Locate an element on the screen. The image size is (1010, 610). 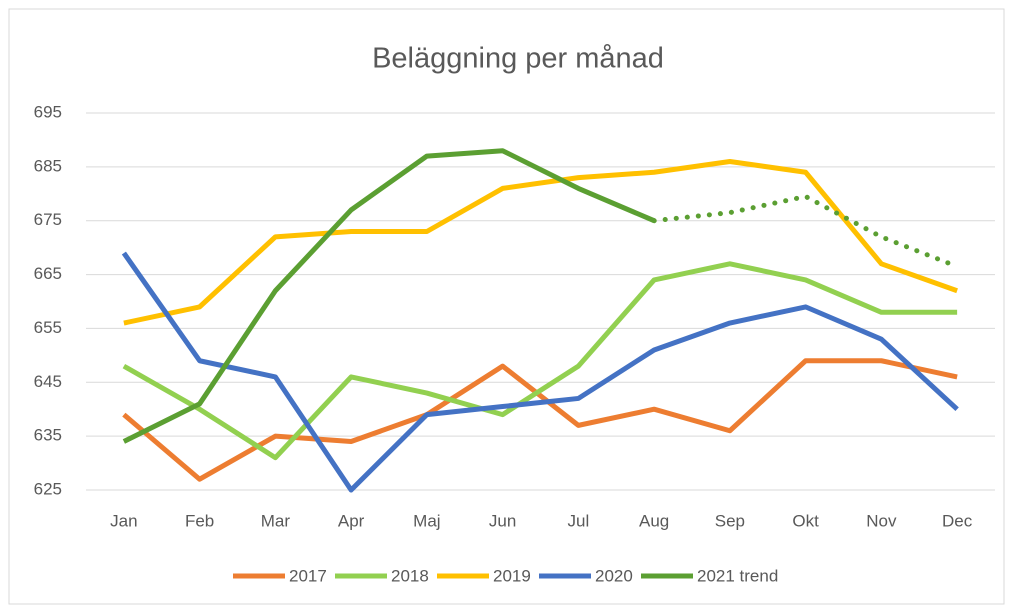
x-tick-label: Nov is located at coordinates (881, 520).